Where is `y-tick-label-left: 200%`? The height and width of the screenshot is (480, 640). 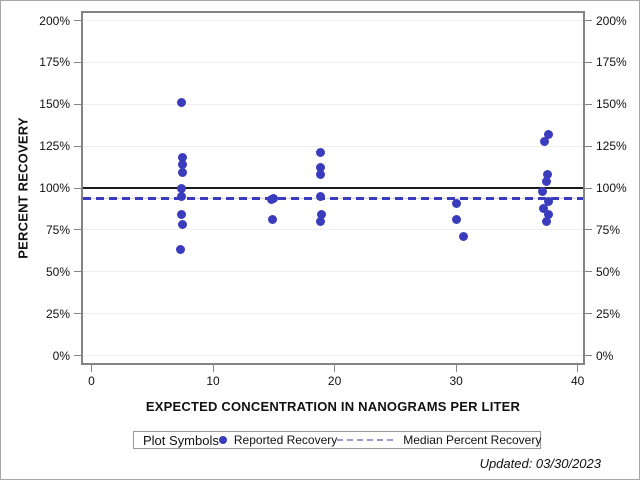 y-tick-label-left: 200% is located at coordinates (54, 20).